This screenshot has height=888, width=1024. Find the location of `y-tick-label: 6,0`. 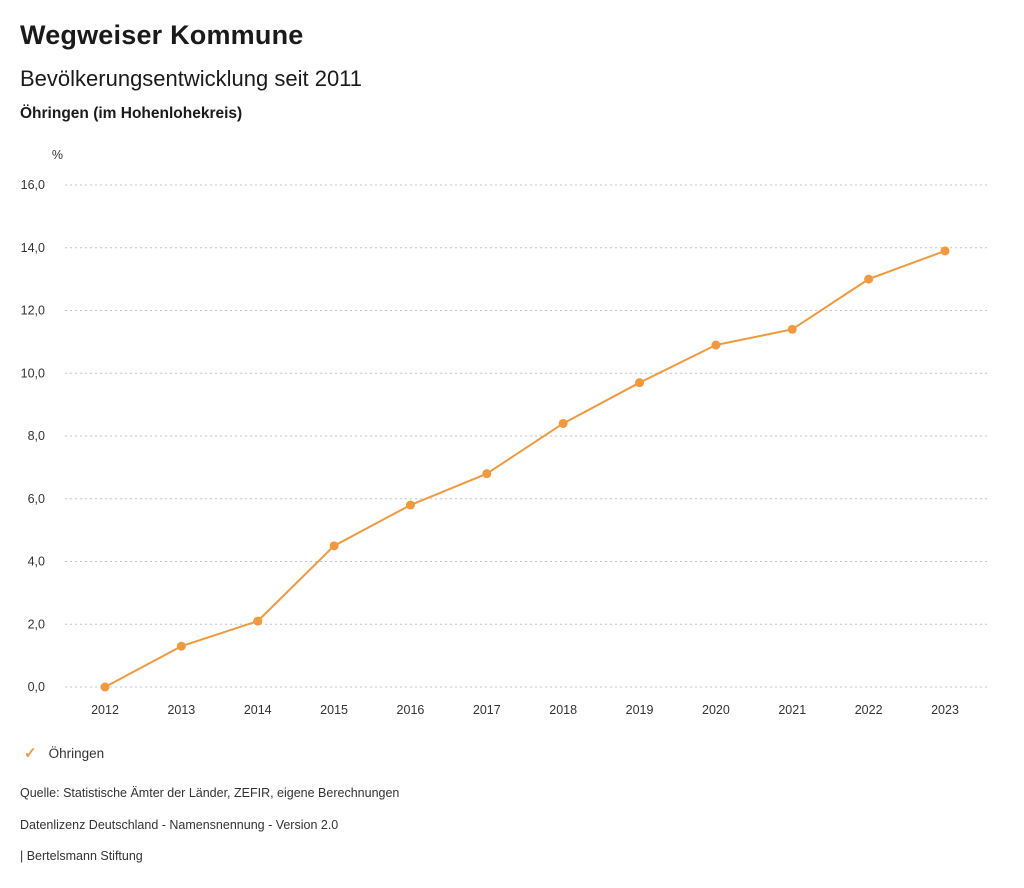

y-tick-label: 6,0 is located at coordinates (36, 499).